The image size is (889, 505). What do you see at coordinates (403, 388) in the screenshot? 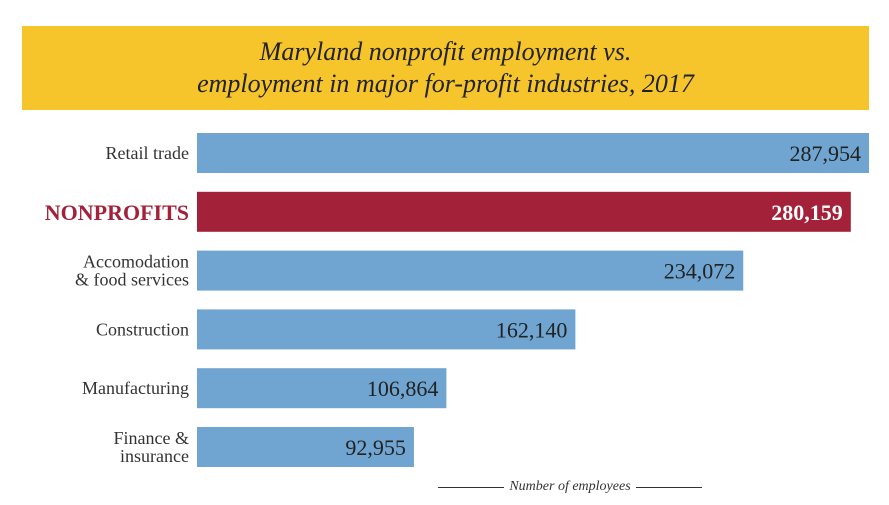
I see `value-label-manufacturing: 106,864` at bounding box center [403, 388].